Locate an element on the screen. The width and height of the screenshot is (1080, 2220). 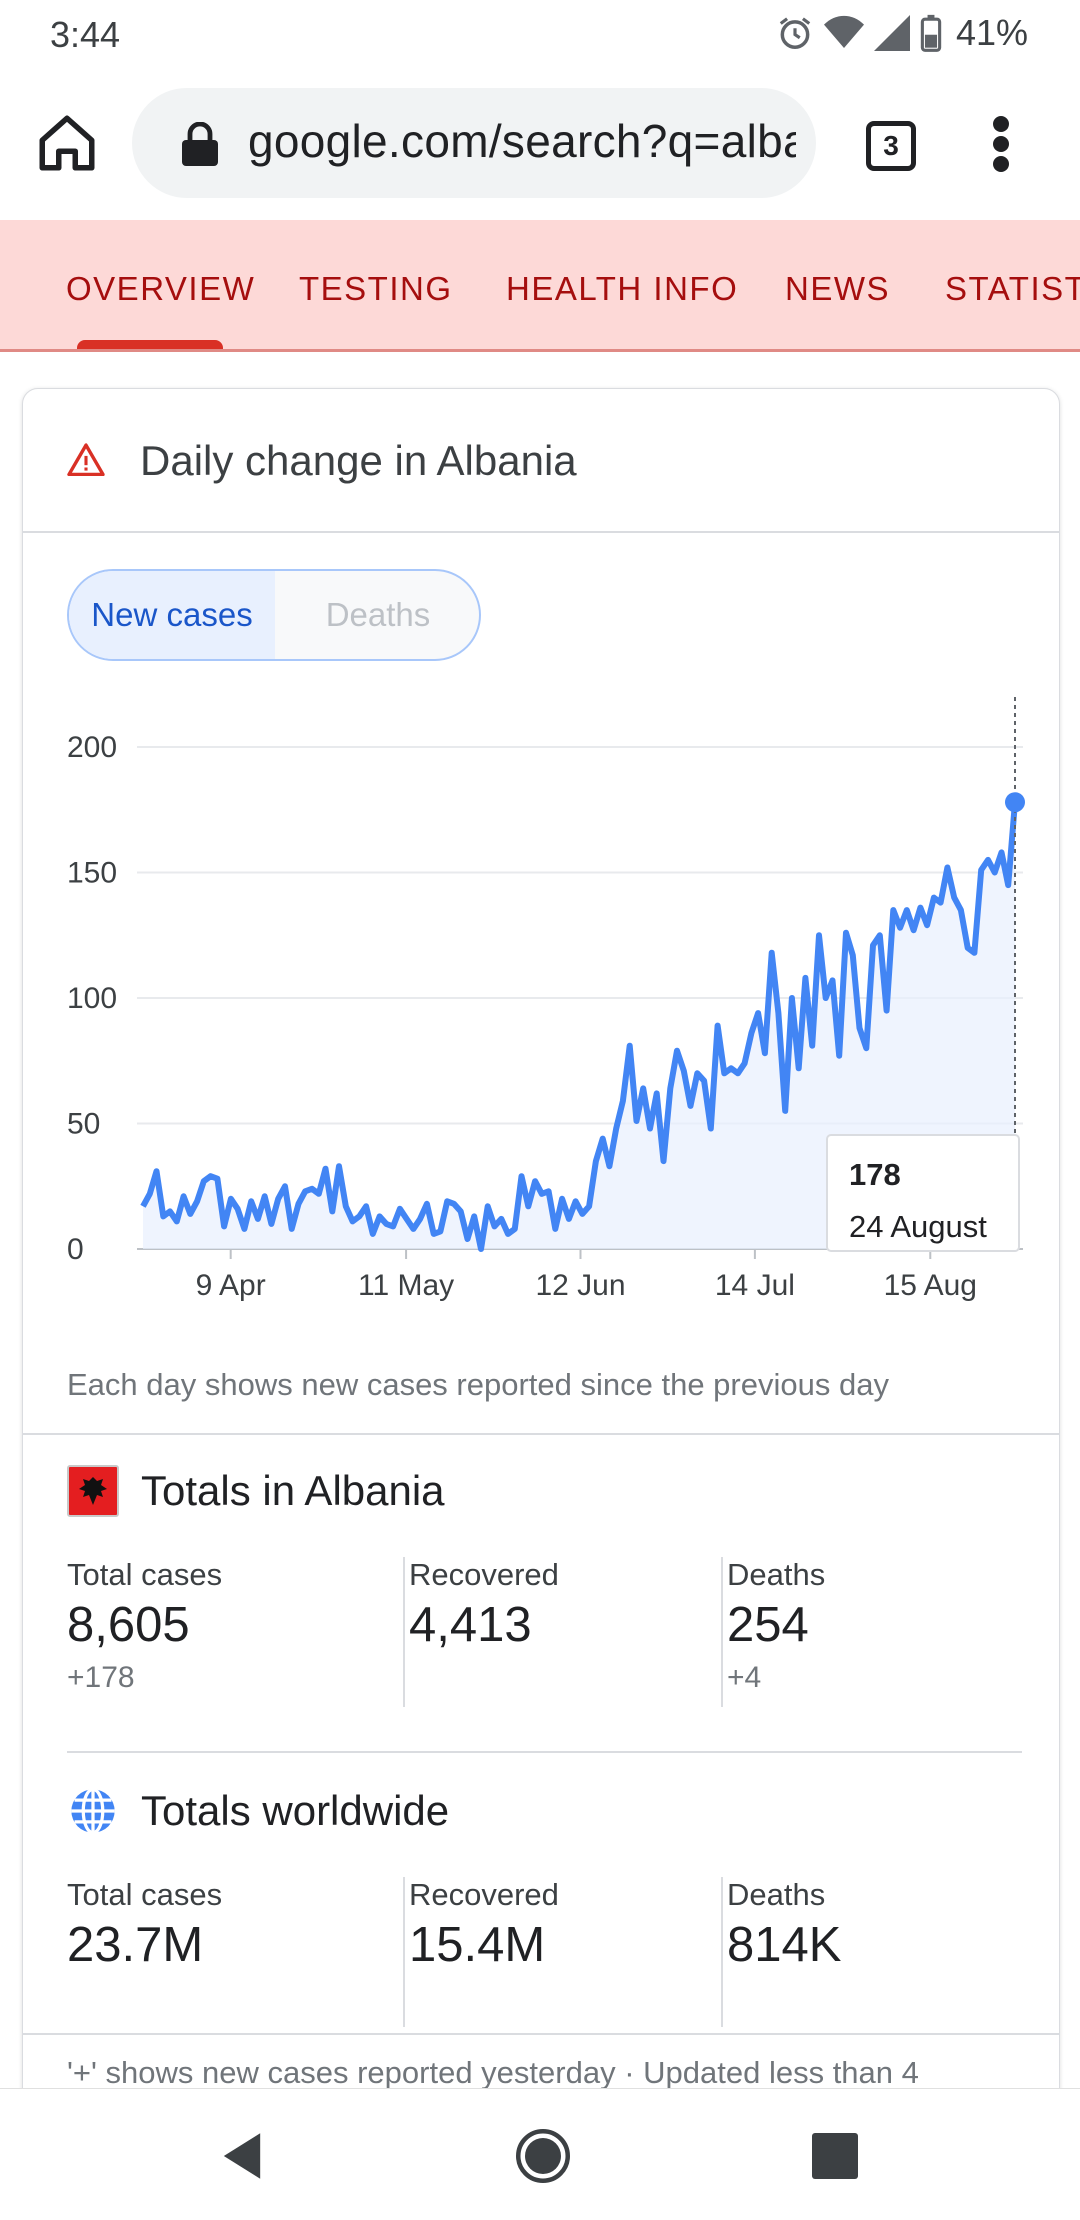
x-tick-label: 12 Jun is located at coordinates (580, 1285).